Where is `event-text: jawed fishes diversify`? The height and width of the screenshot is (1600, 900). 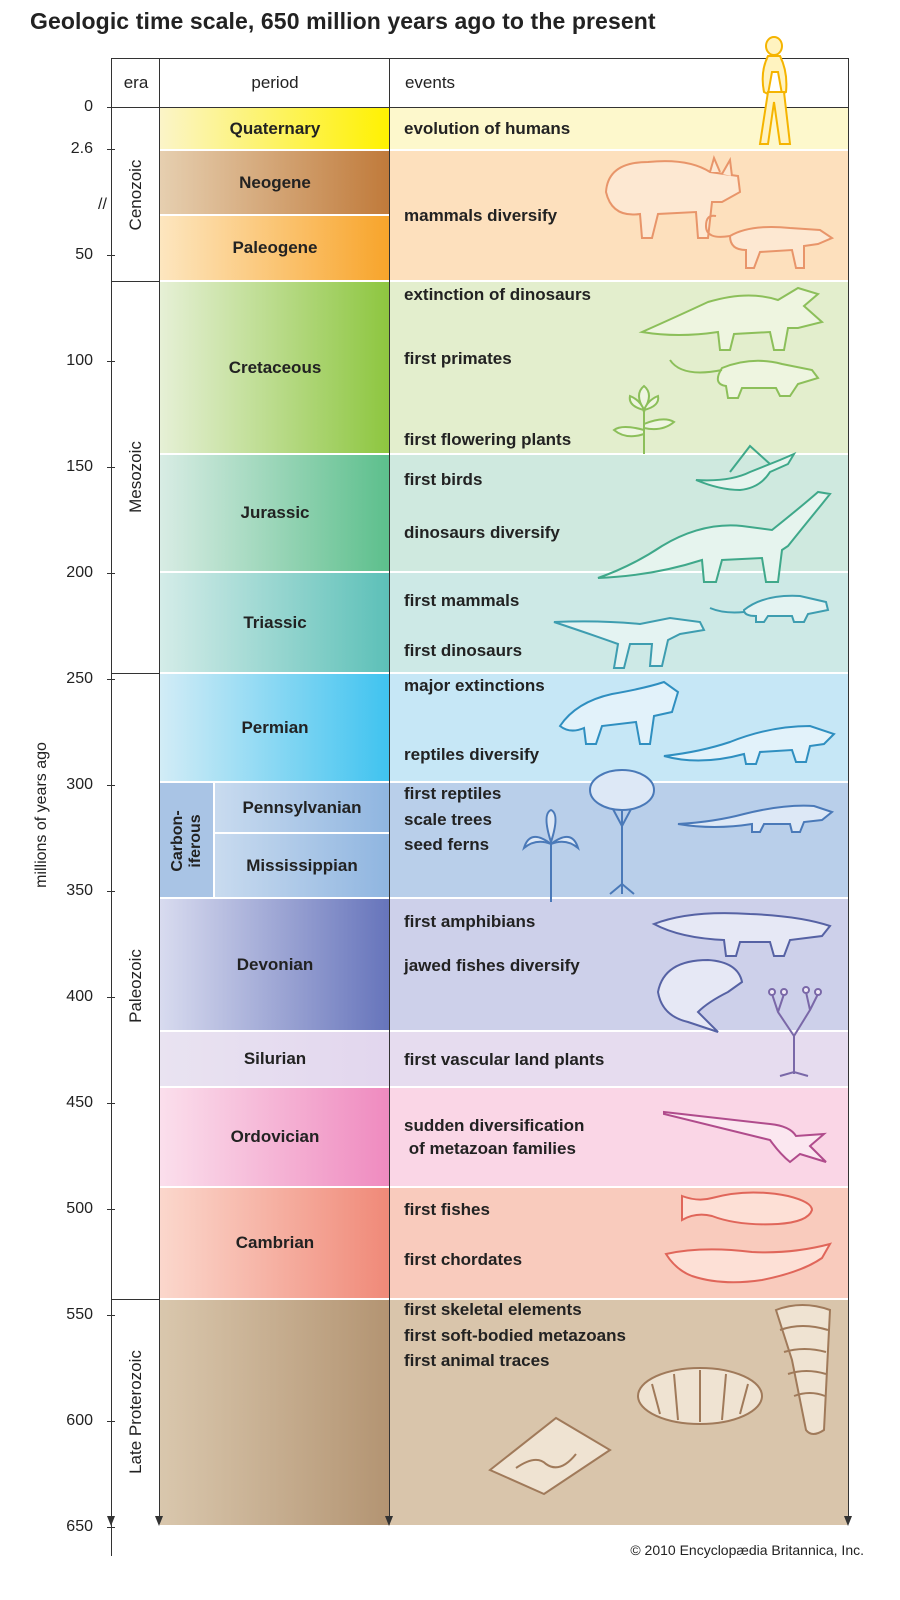 event-text: jawed fishes diversify is located at coordinates (492, 965).